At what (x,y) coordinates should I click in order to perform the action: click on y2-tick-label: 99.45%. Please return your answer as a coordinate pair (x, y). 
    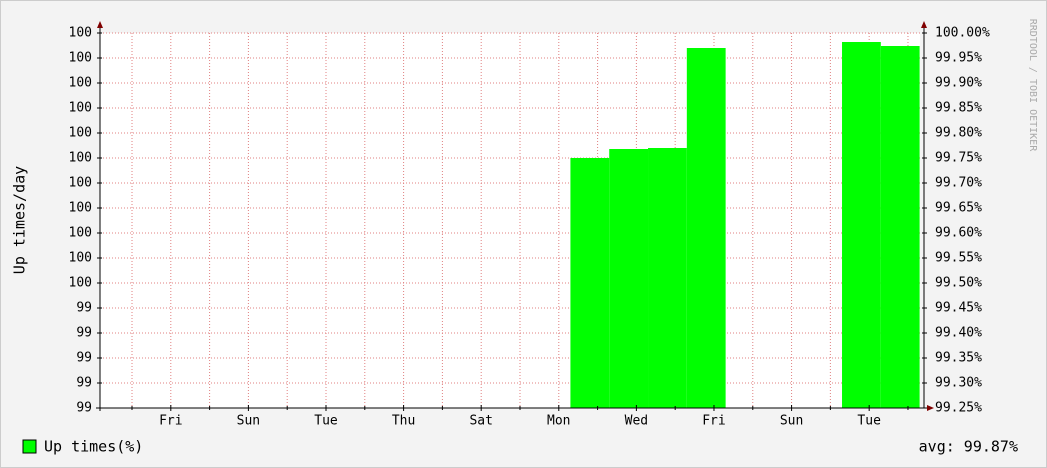
    Looking at the image, I should click on (958, 308).